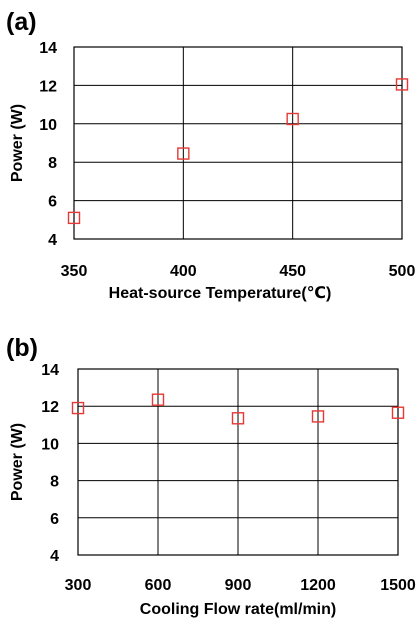 The height and width of the screenshot is (625, 420). What do you see at coordinates (21, 22) in the screenshot?
I see `panel-a-label: (a)` at bounding box center [21, 22].